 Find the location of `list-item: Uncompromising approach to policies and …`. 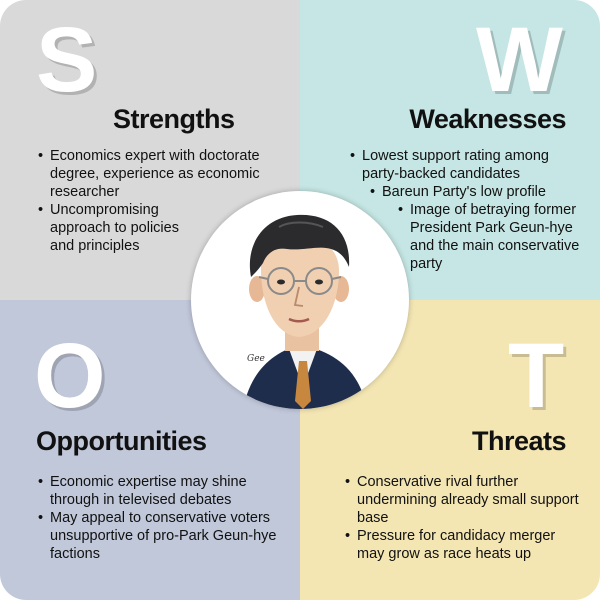

list-item: Uncompromising approach to policies and … is located at coordinates (109, 228).